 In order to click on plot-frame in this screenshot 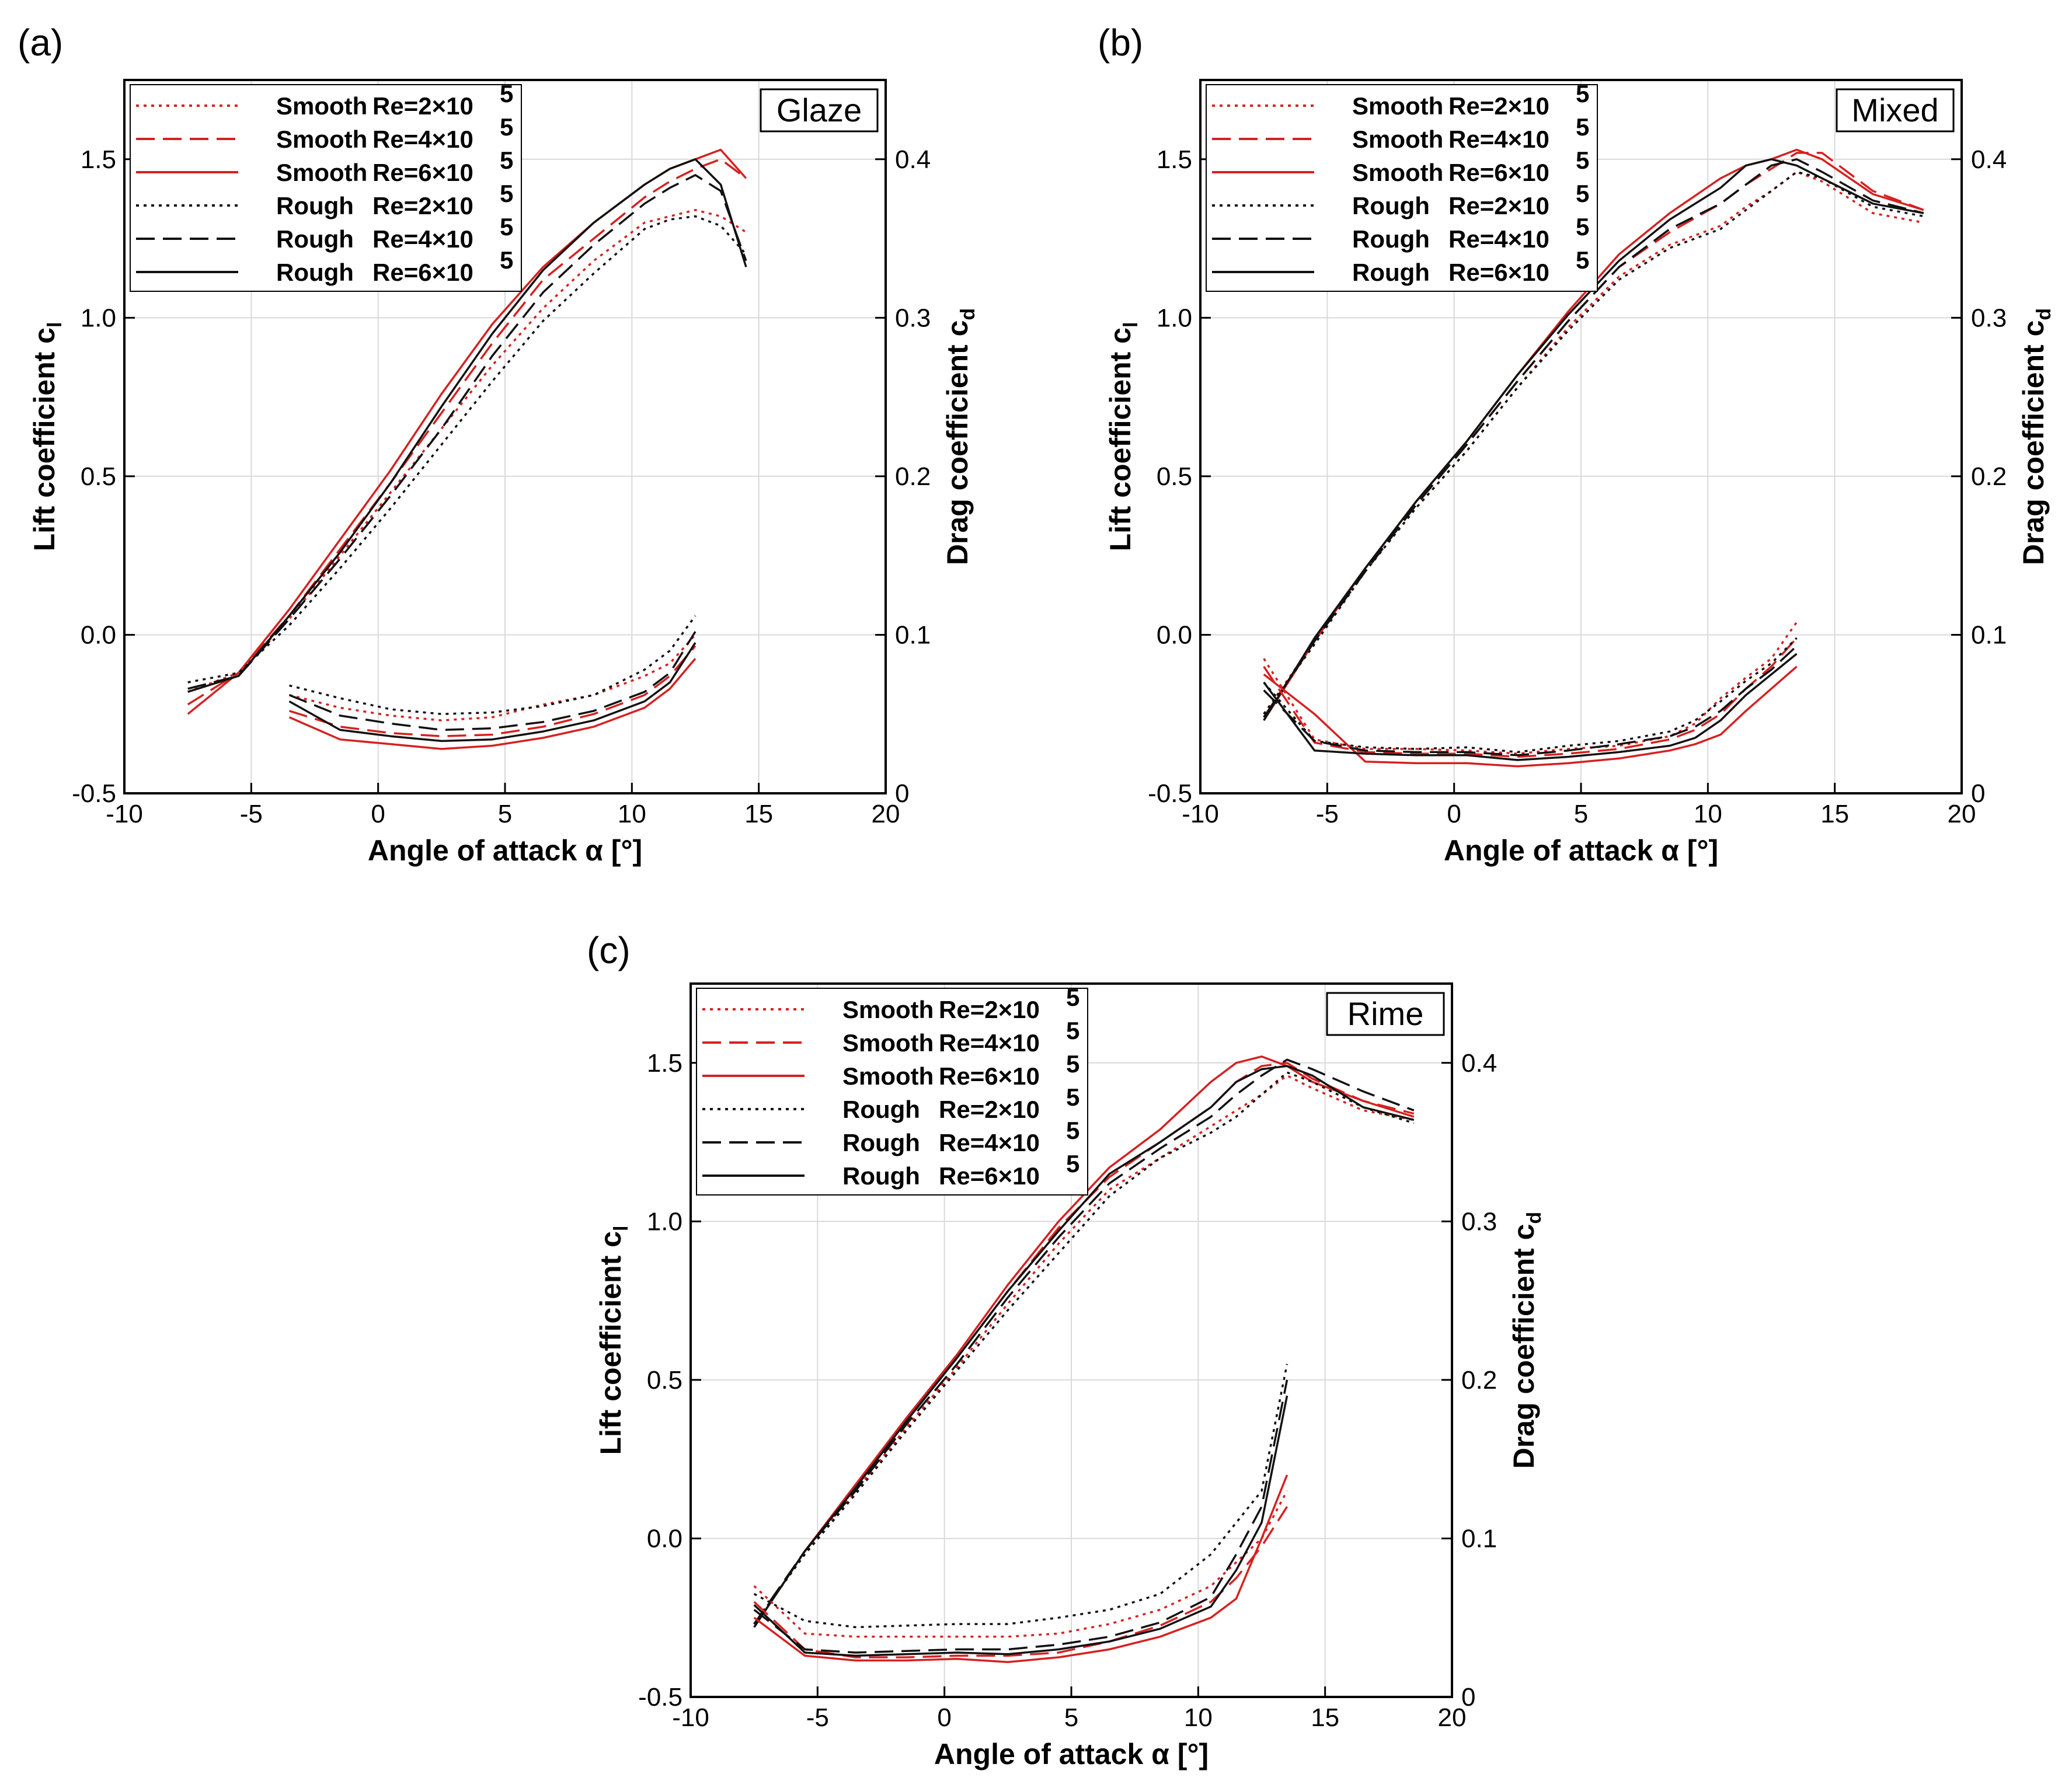, I will do `click(1581, 436)`.